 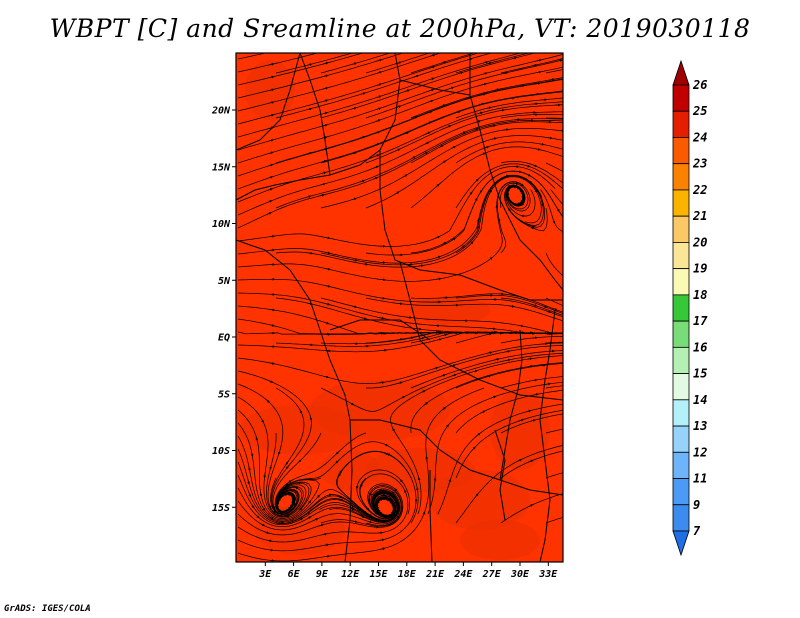 I want to click on lon-label: 3E, so click(x=265, y=574).